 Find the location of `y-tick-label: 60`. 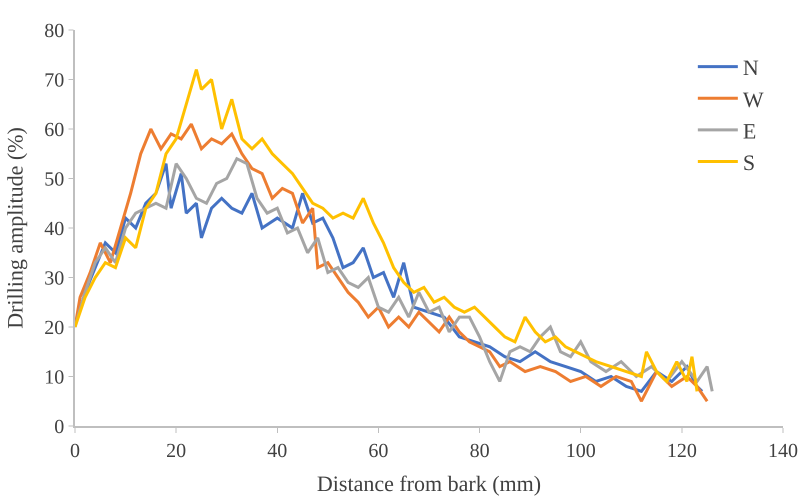

y-tick-label: 60 is located at coordinates (54, 130).